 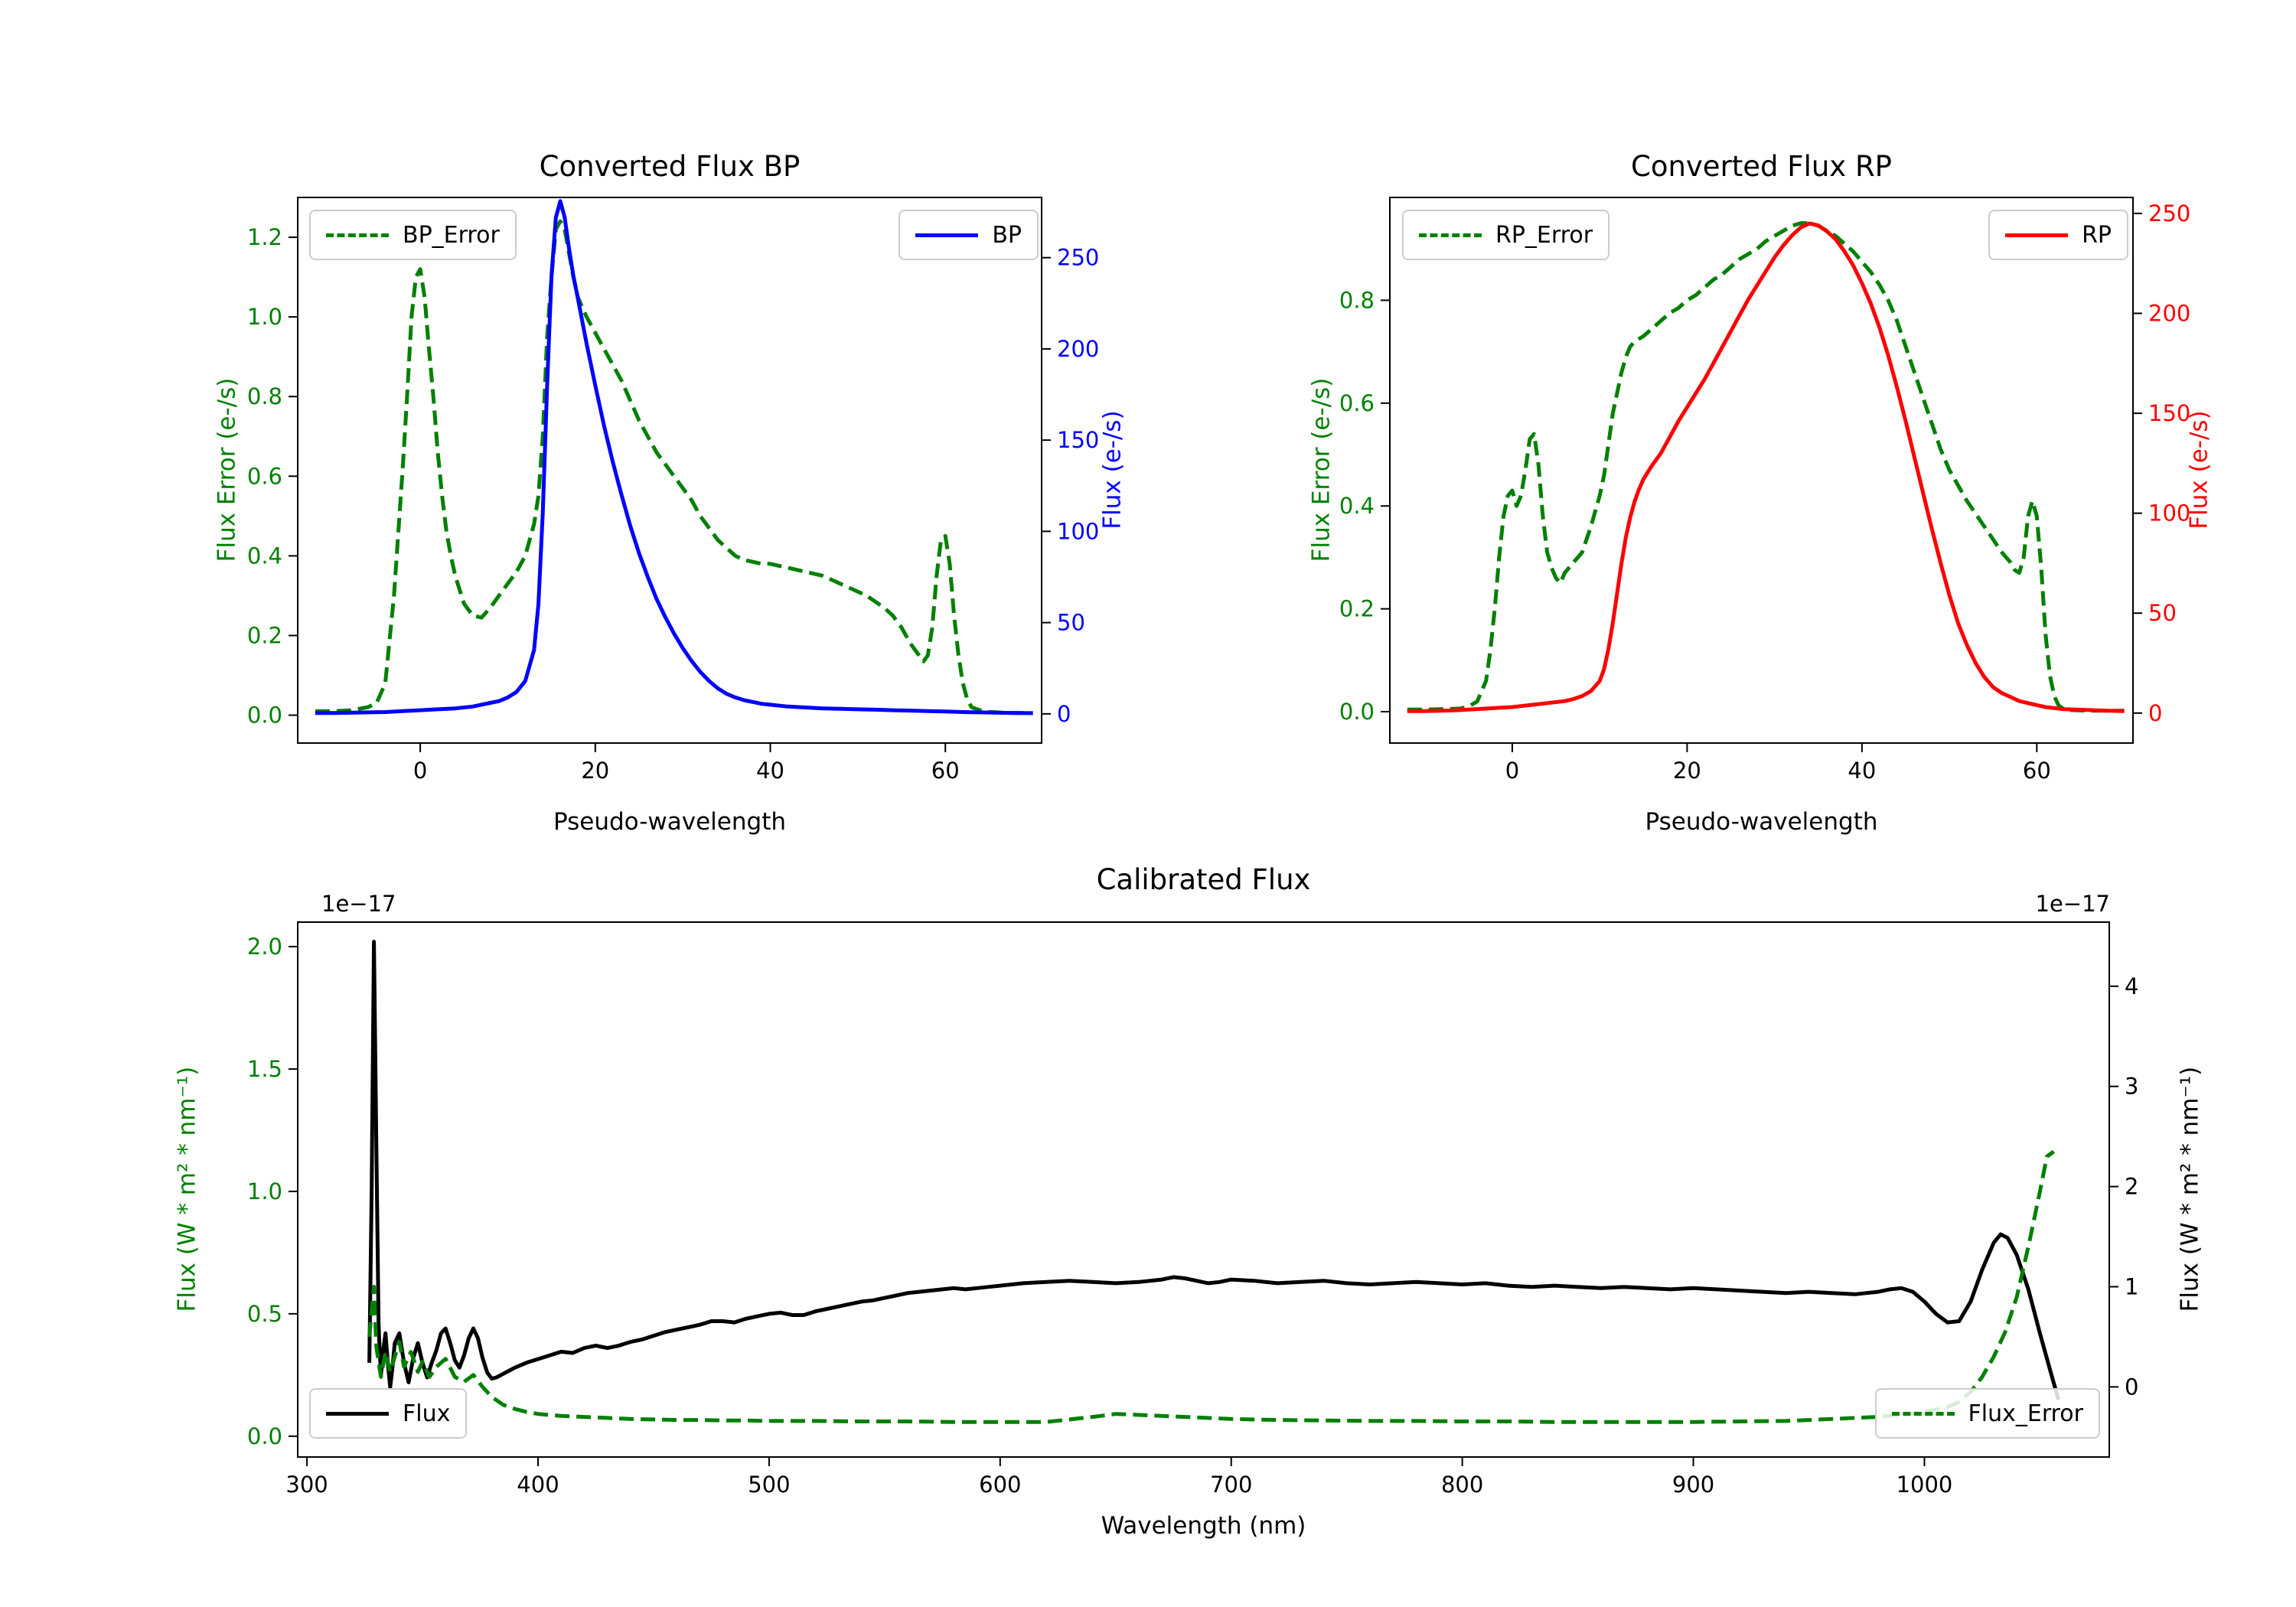 What do you see at coordinates (1203, 879) in the screenshot?
I see `cal-chart-title: Calibrated Flux` at bounding box center [1203, 879].